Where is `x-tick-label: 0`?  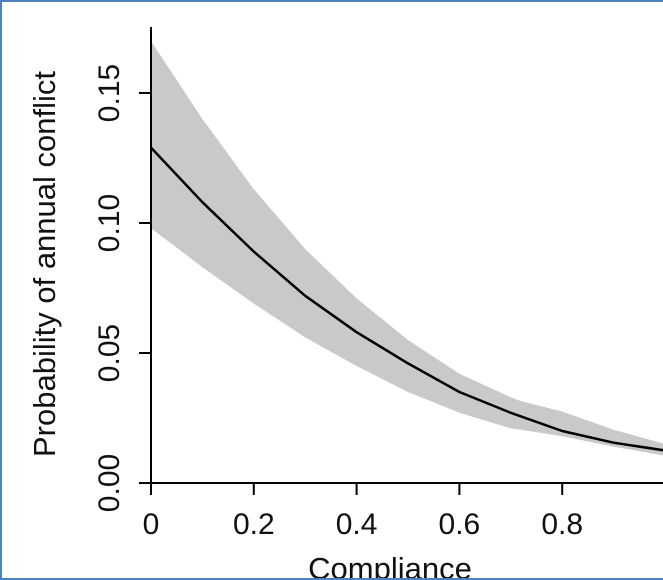
x-tick-label: 0 is located at coordinates (151, 524).